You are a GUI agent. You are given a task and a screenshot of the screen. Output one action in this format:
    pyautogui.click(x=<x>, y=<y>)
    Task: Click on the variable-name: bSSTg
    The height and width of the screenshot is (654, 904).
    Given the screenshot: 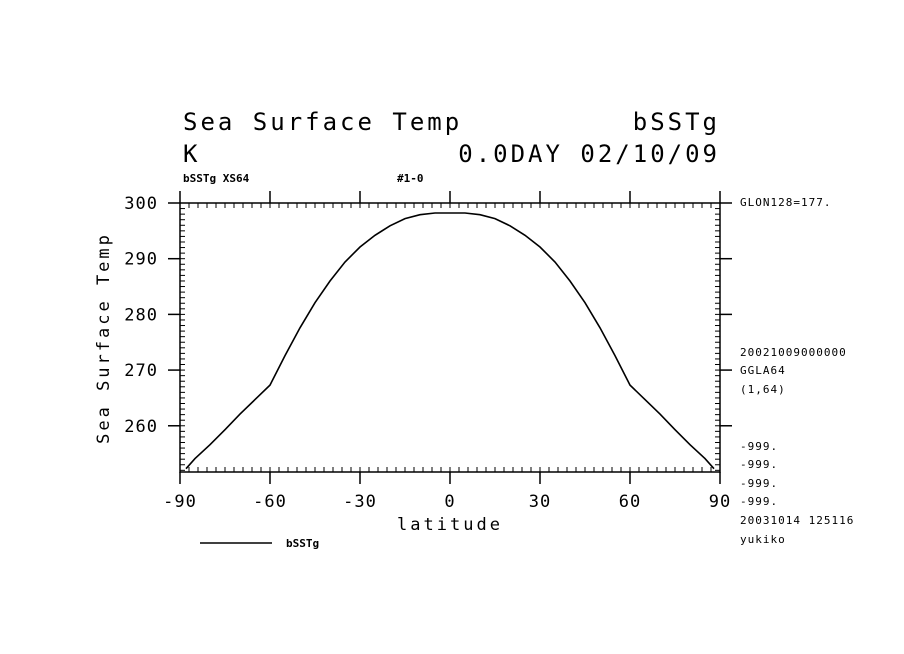 What is the action you would take?
    pyautogui.click(x=676, y=122)
    